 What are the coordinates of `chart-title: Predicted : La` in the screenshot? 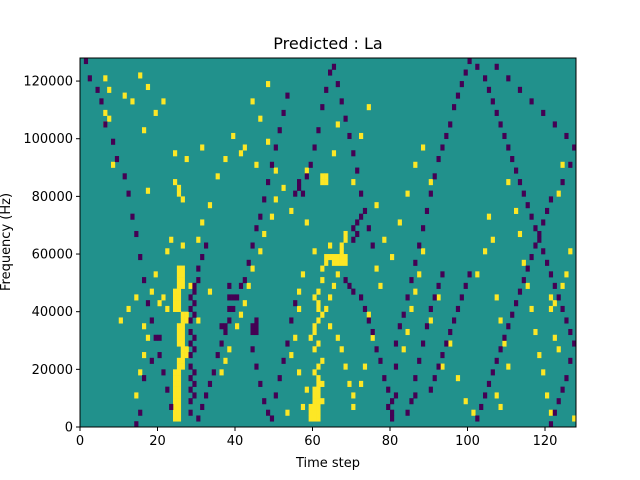 It's located at (327, 43).